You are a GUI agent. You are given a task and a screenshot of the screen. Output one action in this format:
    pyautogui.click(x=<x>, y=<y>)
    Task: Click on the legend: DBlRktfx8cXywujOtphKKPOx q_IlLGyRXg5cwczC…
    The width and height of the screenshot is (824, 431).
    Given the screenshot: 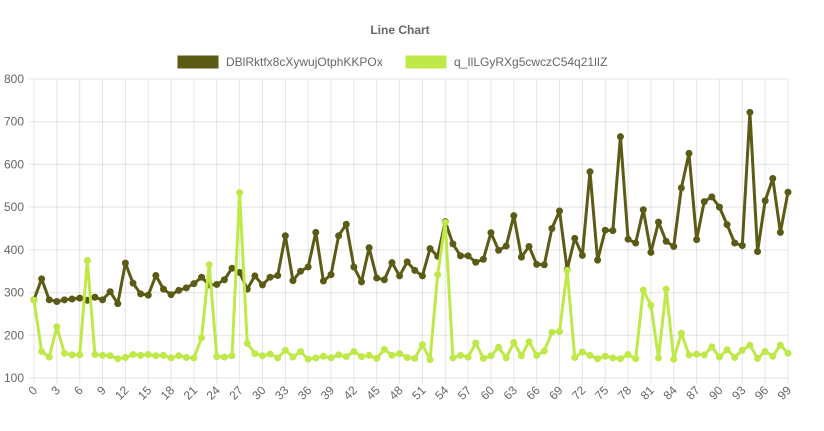 What is the action you would take?
    pyautogui.click(x=392, y=62)
    